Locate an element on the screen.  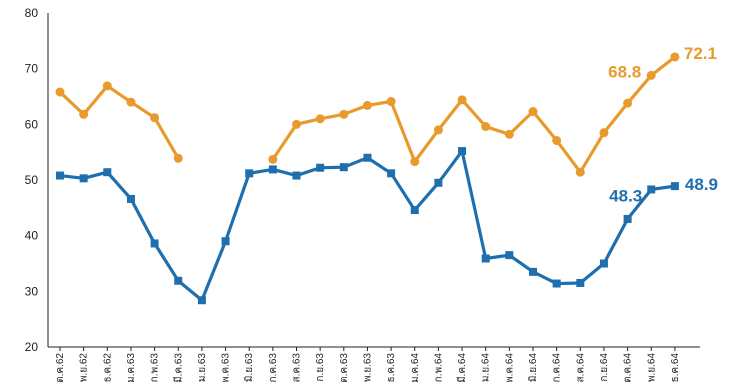
x-tick-label: ก.พ.63 is located at coordinates (155, 367).